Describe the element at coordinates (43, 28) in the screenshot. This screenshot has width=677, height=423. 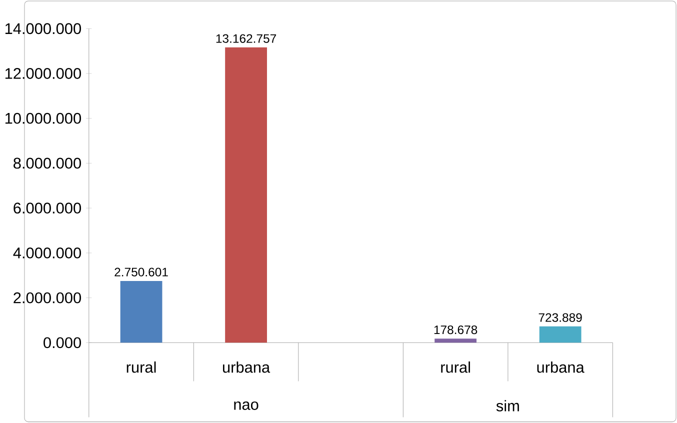
I see `y-tick-label: 14.000.000` at that location.